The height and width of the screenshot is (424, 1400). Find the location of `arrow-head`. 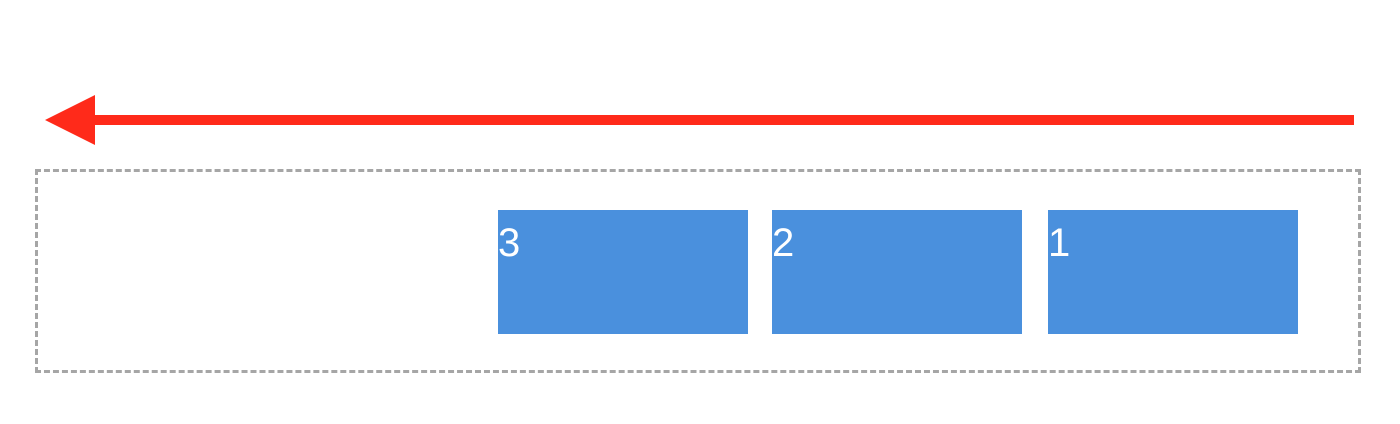

arrow-head is located at coordinates (70, 120).